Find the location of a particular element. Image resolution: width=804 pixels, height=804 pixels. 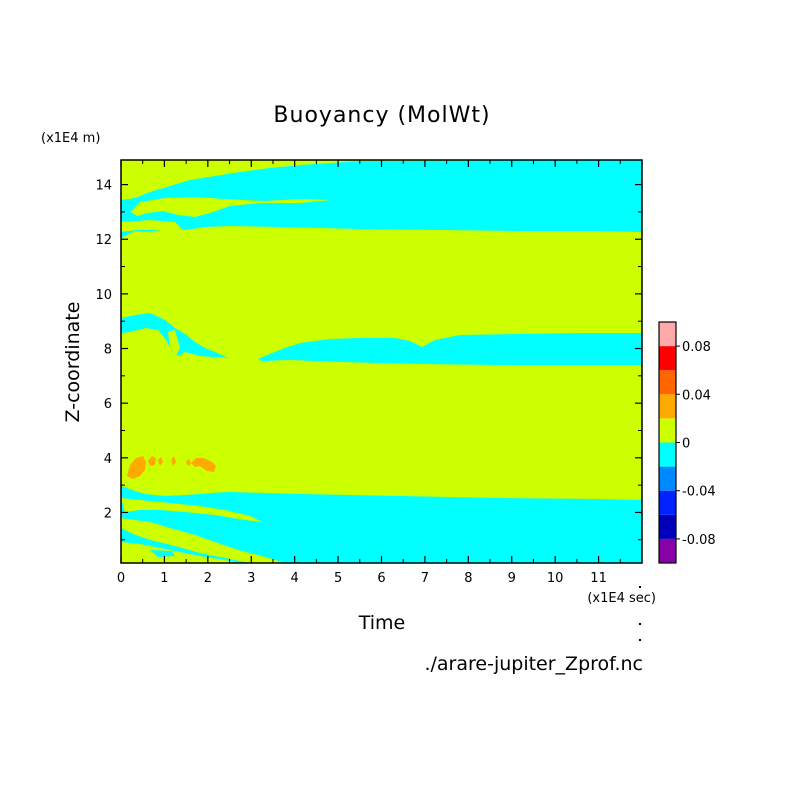

negative-region-lower is located at coordinates (381, 524).